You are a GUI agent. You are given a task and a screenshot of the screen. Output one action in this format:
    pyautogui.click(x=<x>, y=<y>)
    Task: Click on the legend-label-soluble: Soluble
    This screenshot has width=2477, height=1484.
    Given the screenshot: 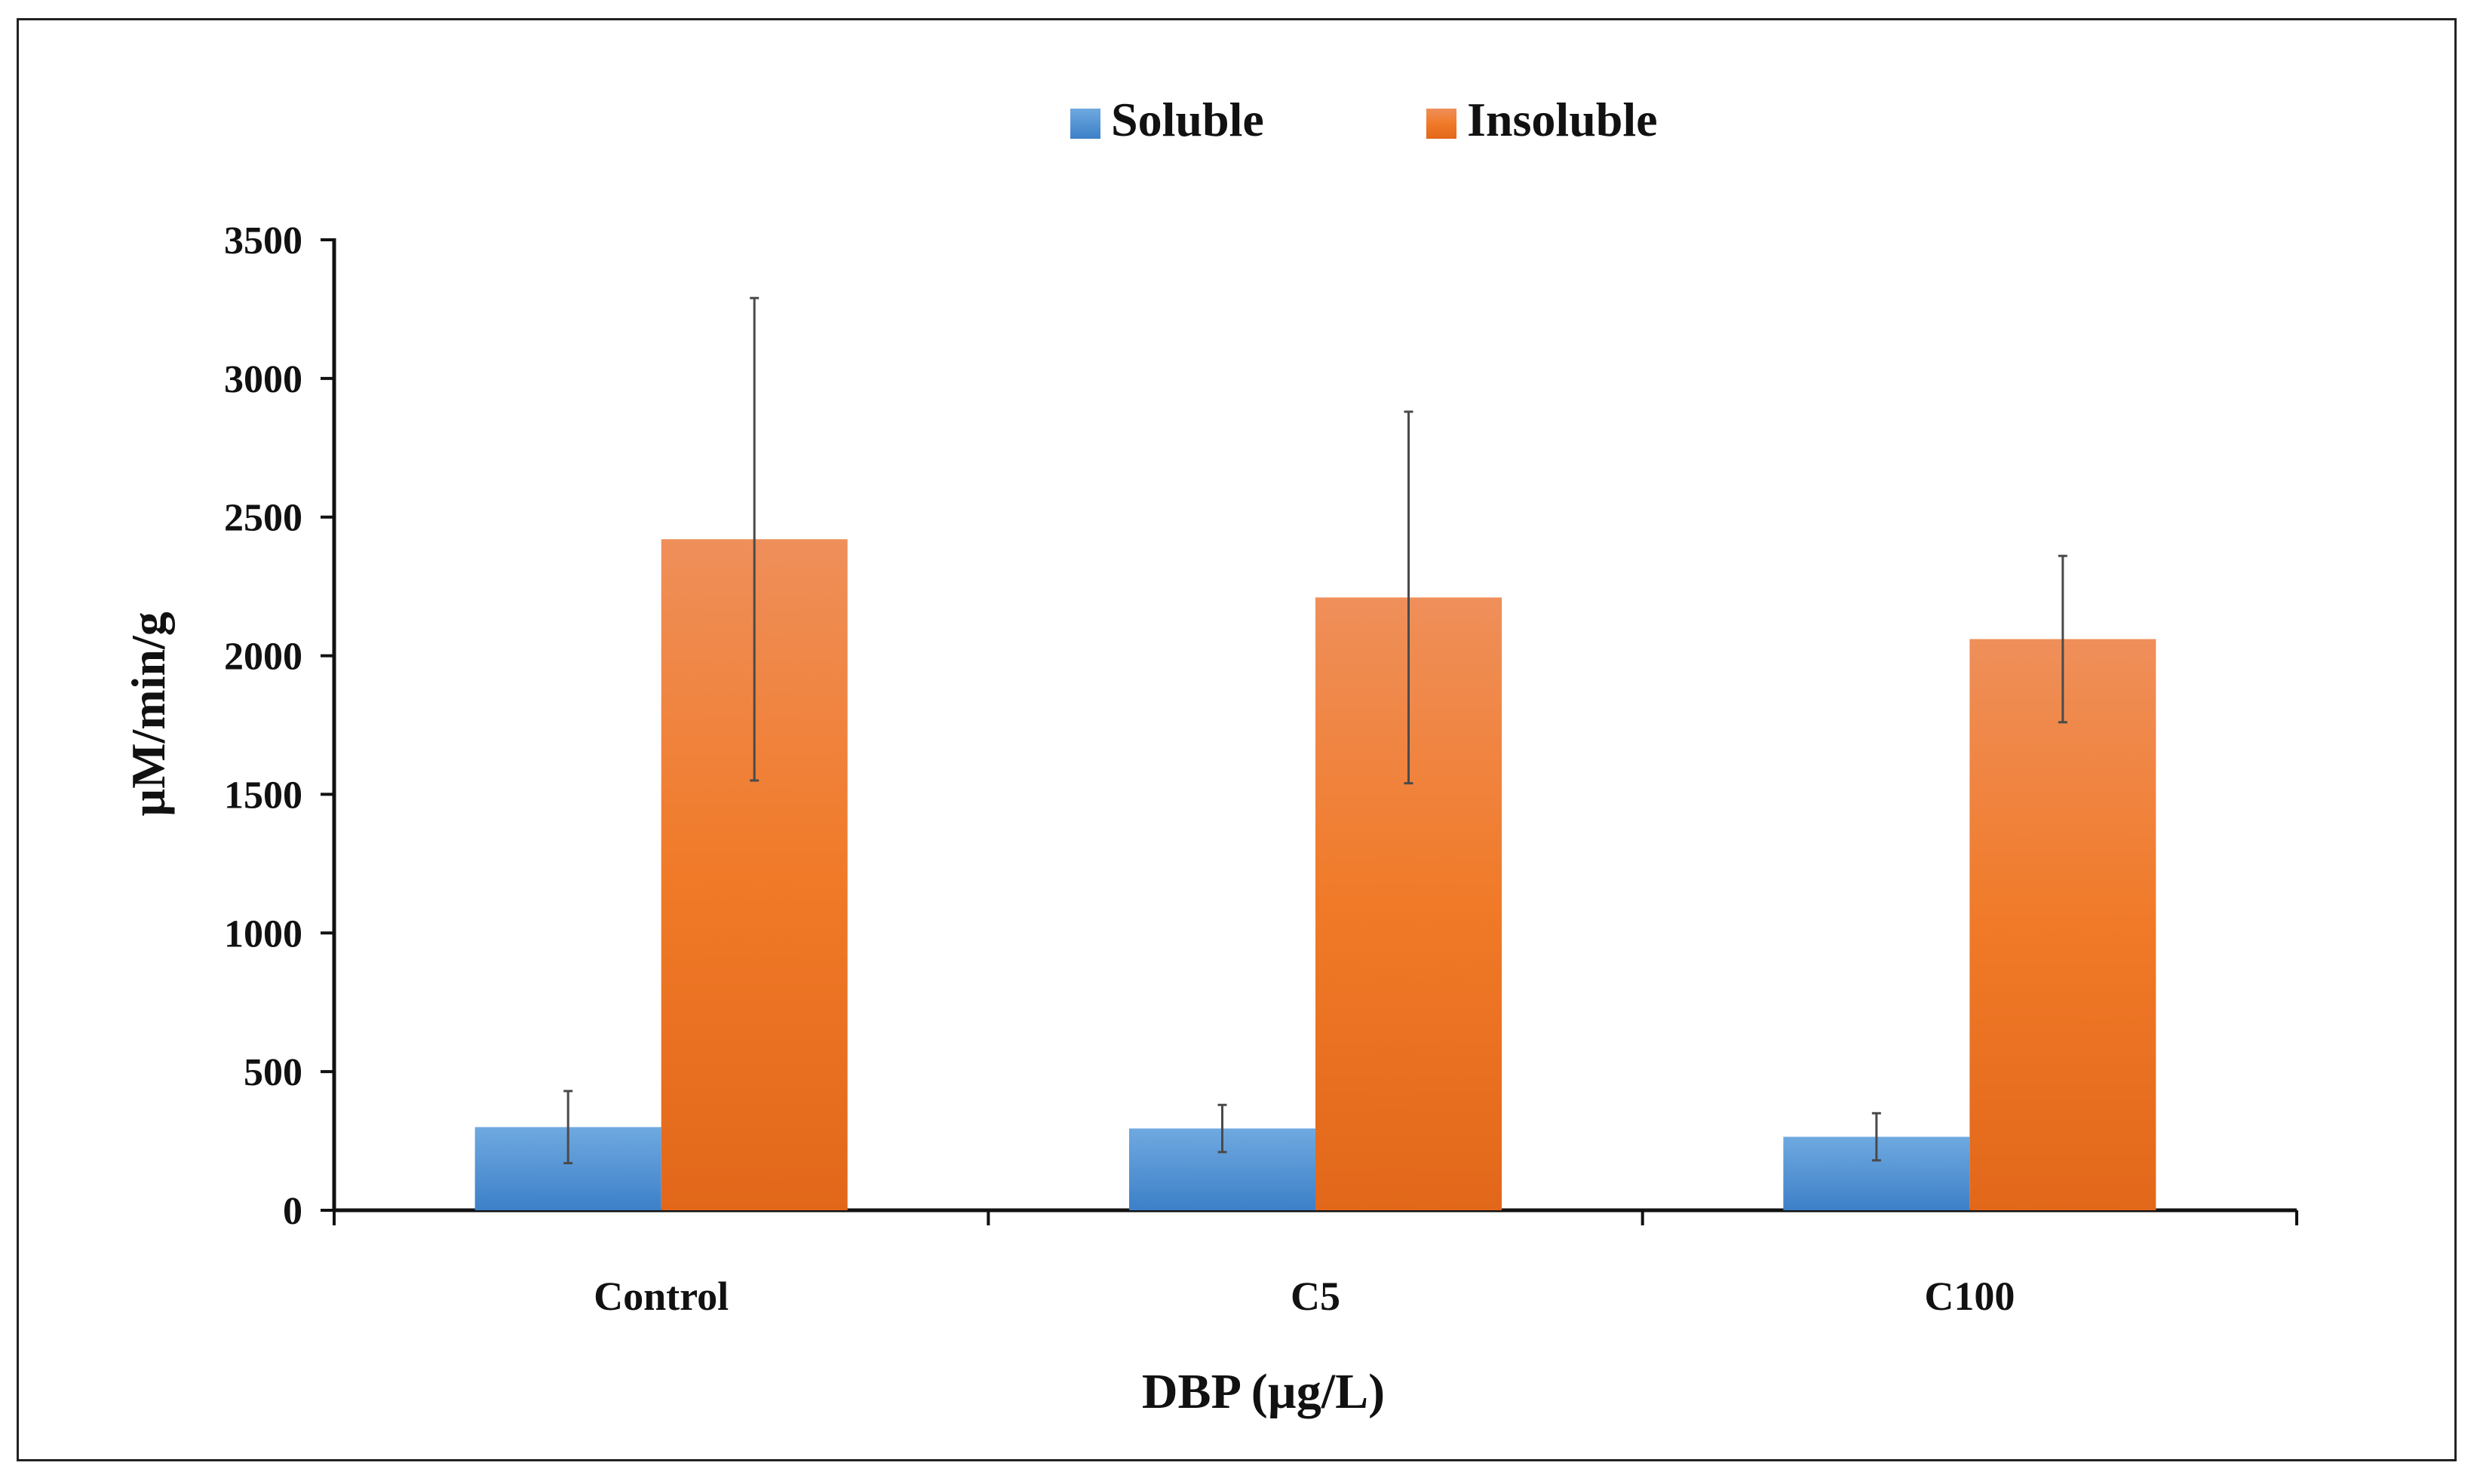 What is the action you would take?
    pyautogui.click(x=1187, y=119)
    